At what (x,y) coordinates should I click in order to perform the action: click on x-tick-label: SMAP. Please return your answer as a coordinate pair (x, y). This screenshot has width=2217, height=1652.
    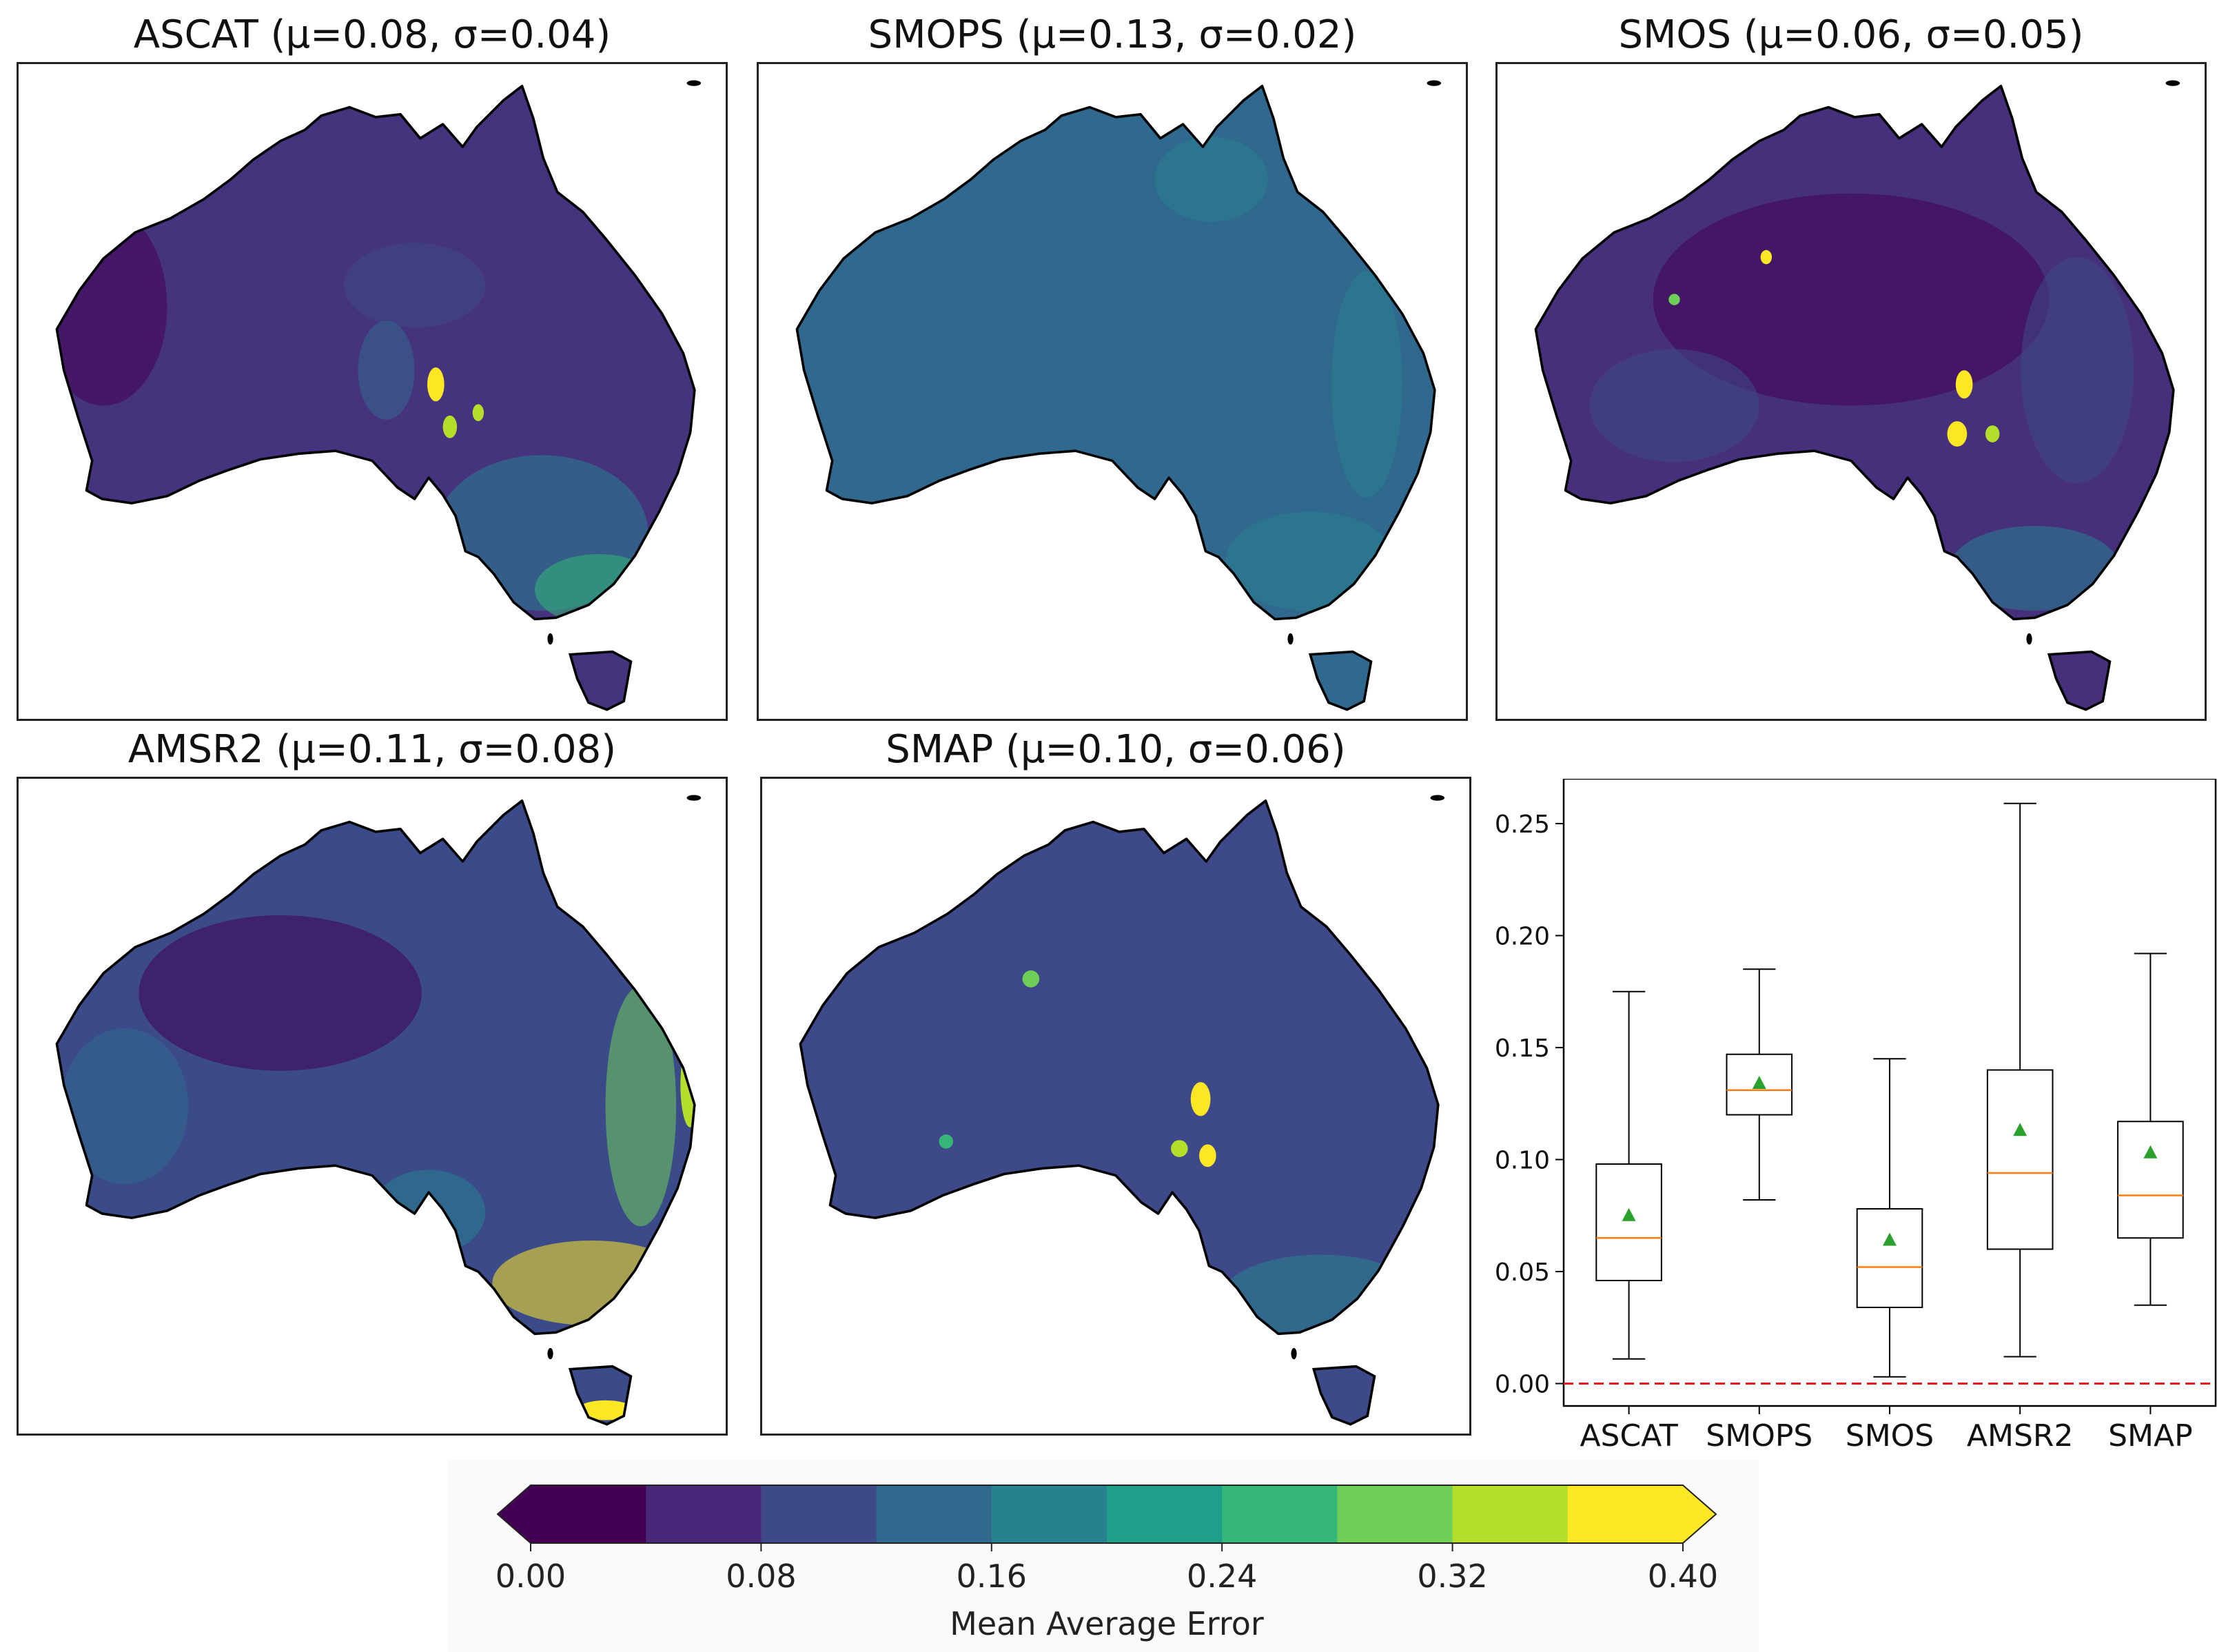
    Looking at the image, I should click on (2150, 1436).